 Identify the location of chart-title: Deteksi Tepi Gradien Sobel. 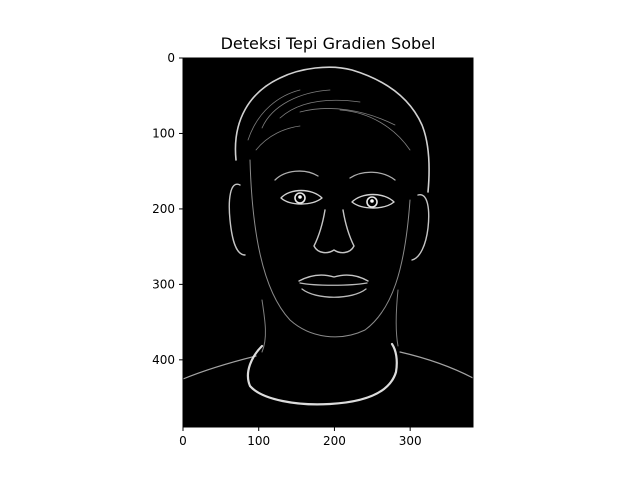
(328, 43).